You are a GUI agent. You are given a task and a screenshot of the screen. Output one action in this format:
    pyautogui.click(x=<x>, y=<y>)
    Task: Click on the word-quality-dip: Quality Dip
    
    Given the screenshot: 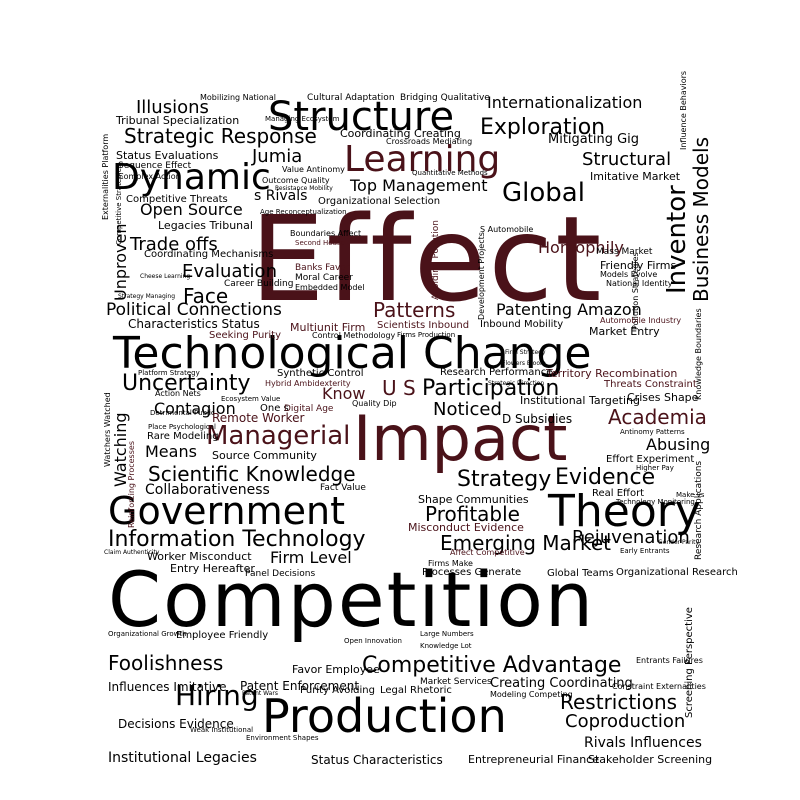 What is the action you would take?
    pyautogui.click(x=374, y=403)
    